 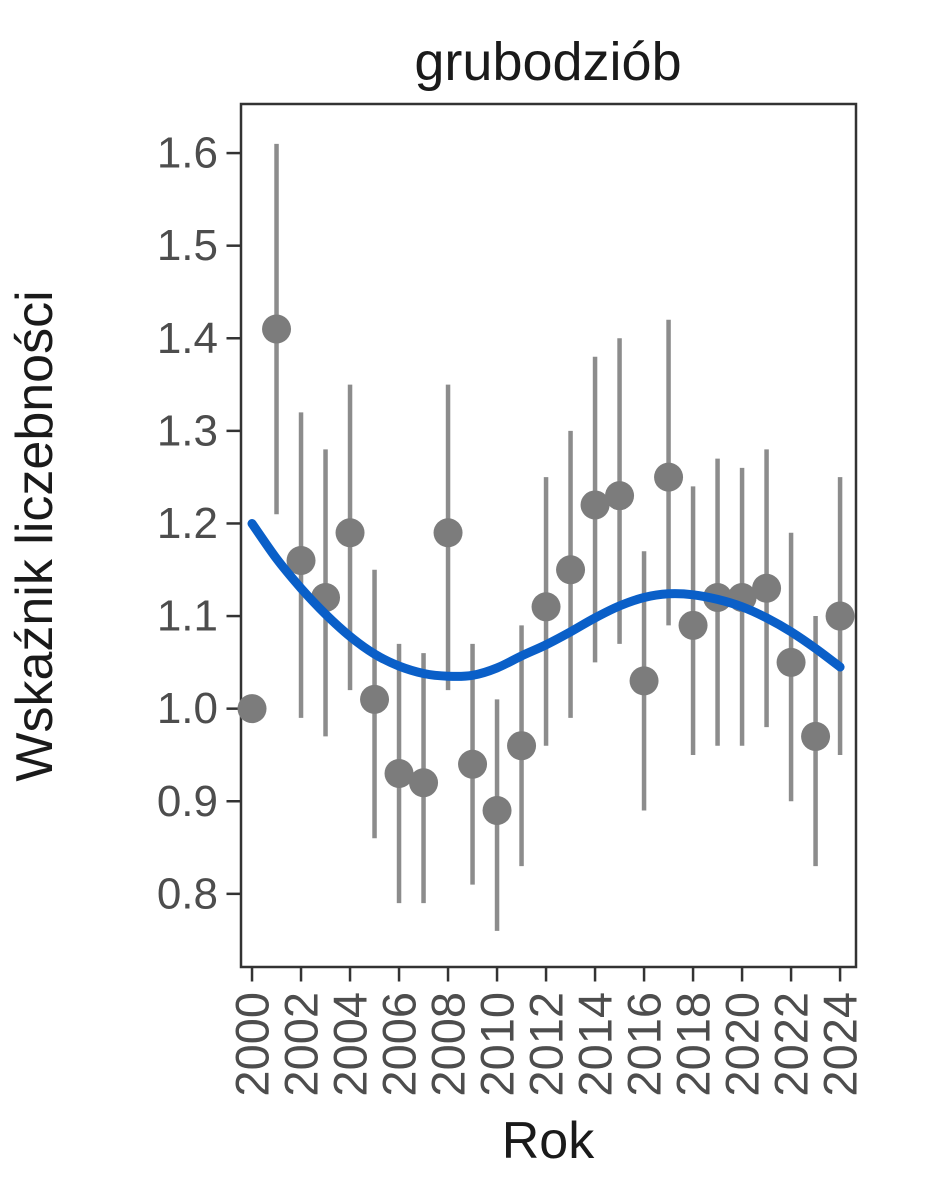 I want to click on x-tick-label: 2004, so click(x=350, y=1044).